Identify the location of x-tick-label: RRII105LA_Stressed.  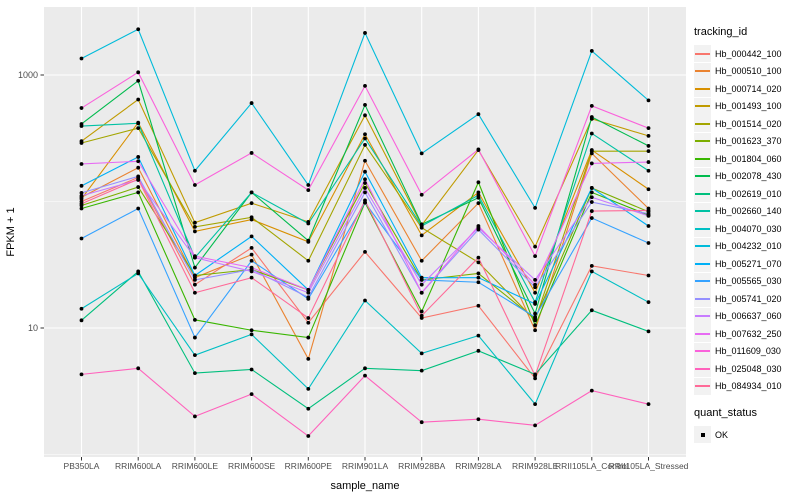
(649, 466).